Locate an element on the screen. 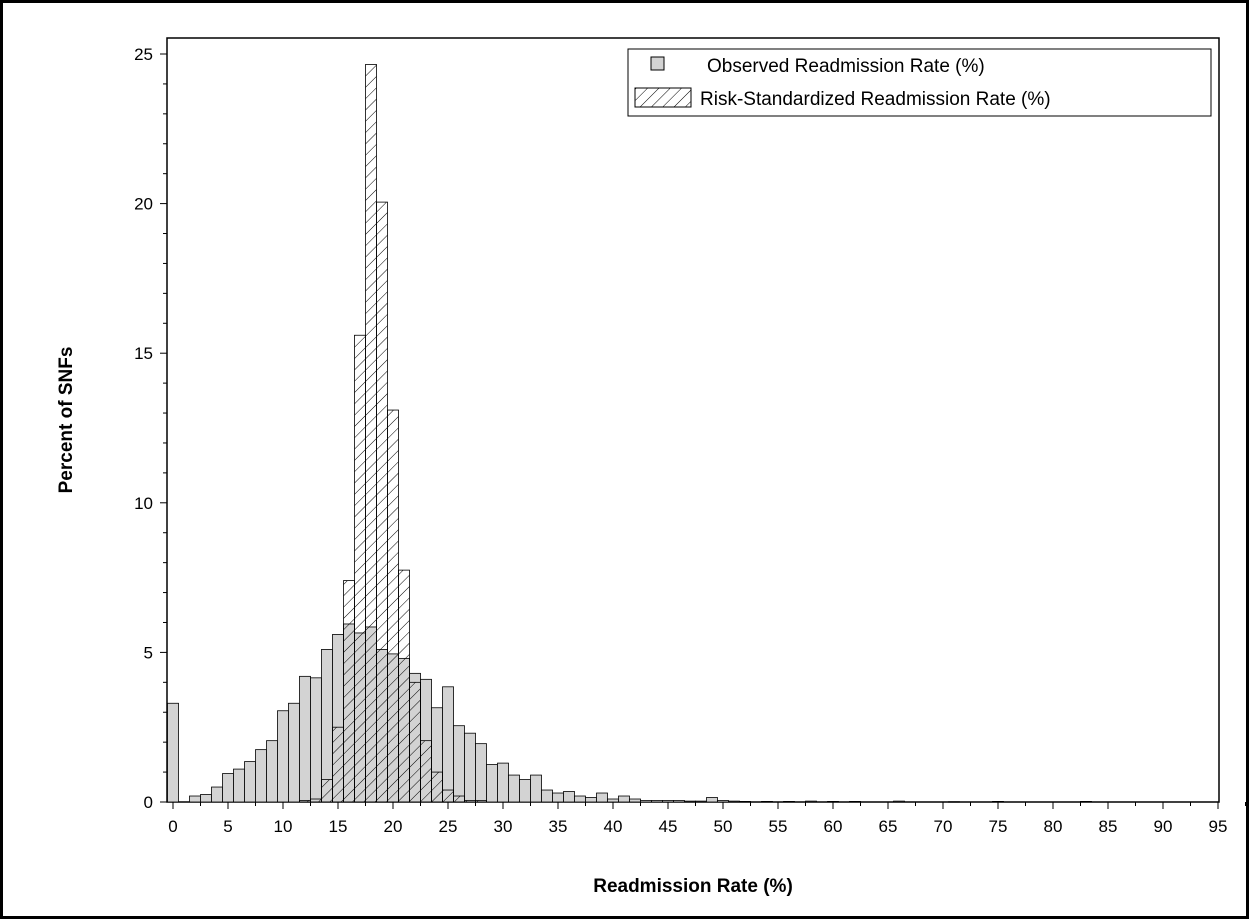  legend-observed-label: Observed Readmission Rate (%) is located at coordinates (846, 66).